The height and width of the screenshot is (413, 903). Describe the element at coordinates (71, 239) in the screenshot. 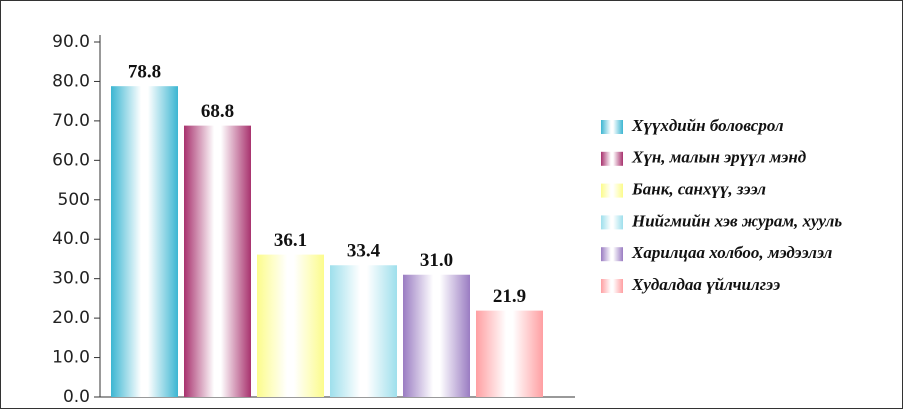

I see `y-tick-label: 40.0` at that location.